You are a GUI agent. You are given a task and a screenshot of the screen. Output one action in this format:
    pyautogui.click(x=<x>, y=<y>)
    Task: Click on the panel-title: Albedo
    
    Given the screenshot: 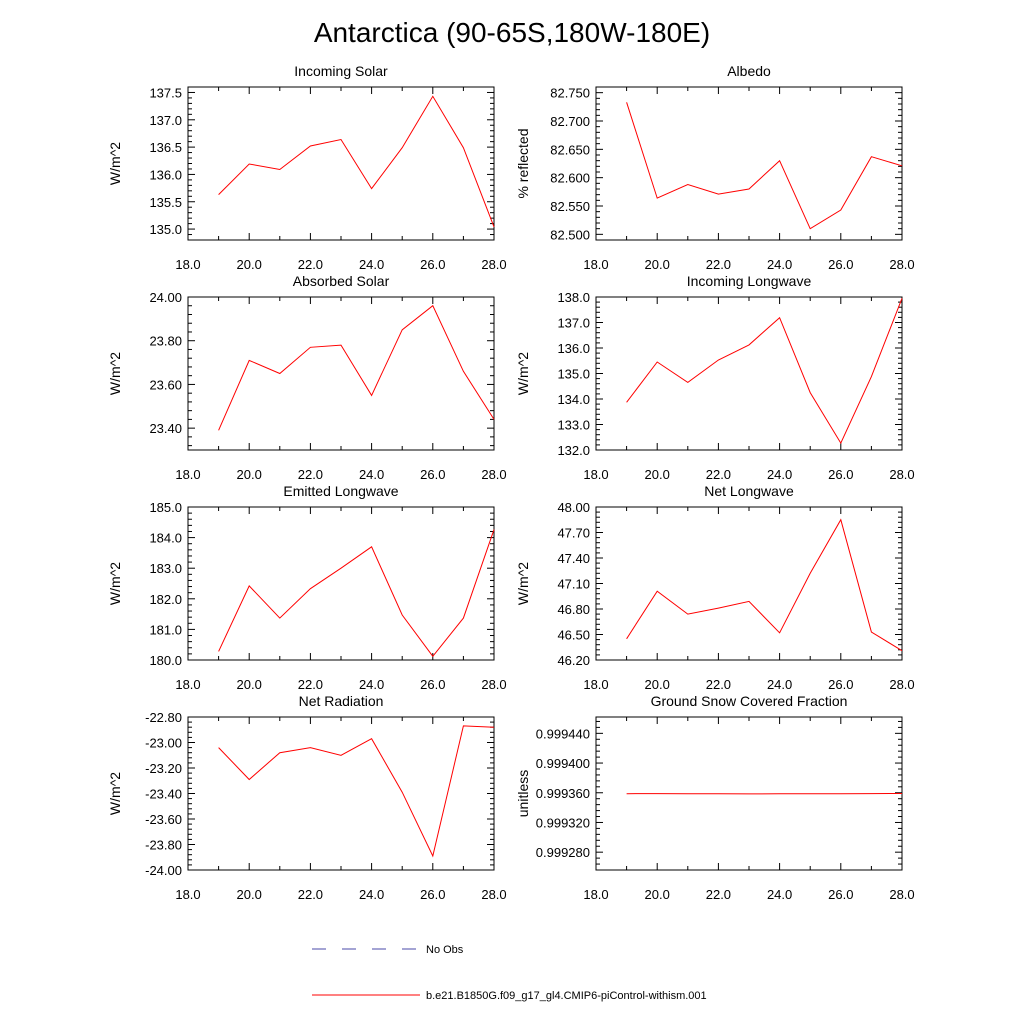 What is the action you would take?
    pyautogui.click(x=749, y=71)
    